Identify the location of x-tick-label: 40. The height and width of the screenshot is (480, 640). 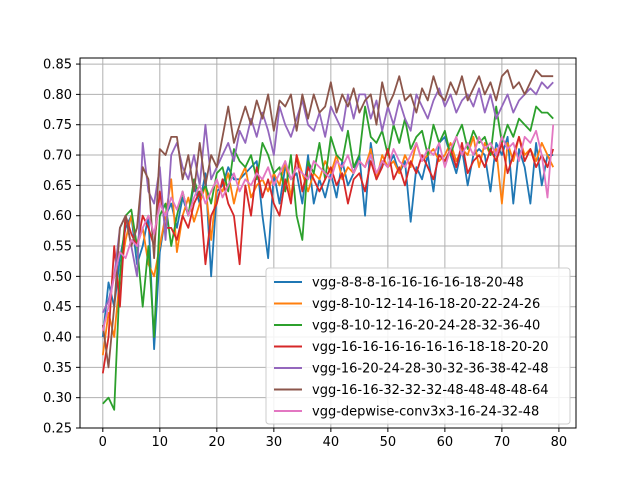
(331, 442).